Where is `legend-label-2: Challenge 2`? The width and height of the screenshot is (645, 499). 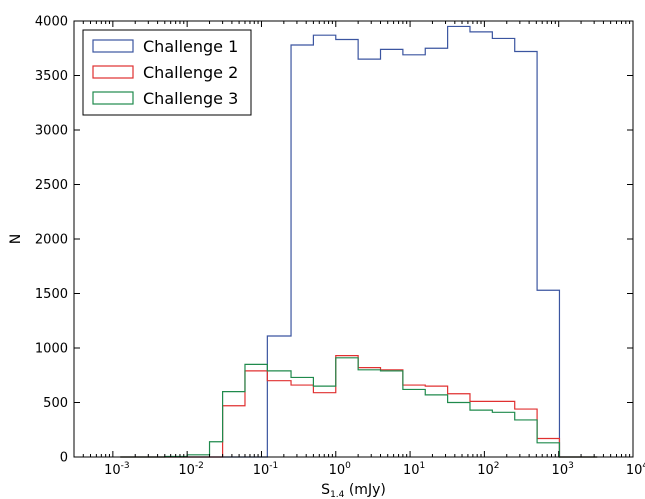
legend-label-2: Challenge 2 is located at coordinates (190, 72).